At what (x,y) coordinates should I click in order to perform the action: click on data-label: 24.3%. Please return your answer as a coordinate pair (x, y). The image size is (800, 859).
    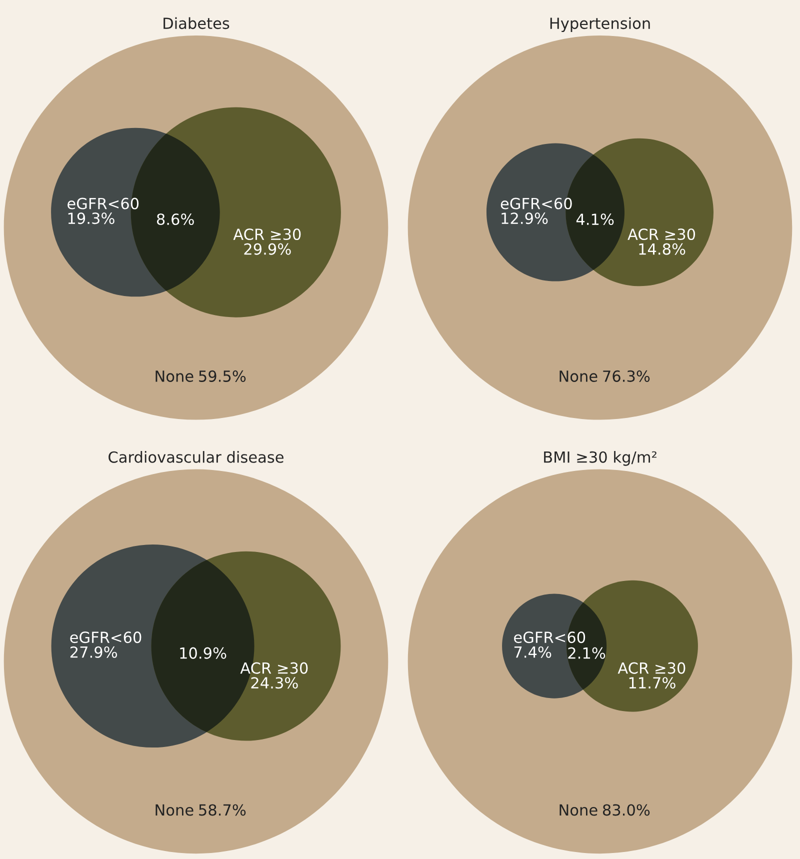
    Looking at the image, I should click on (274, 683).